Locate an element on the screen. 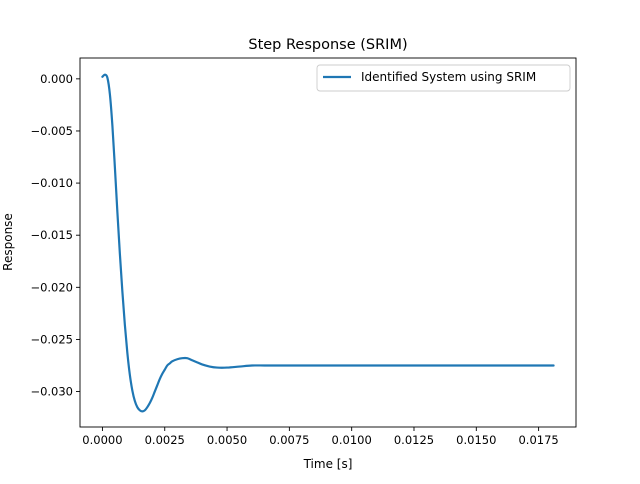  x-tick-label: 0.0125 is located at coordinates (414, 440).